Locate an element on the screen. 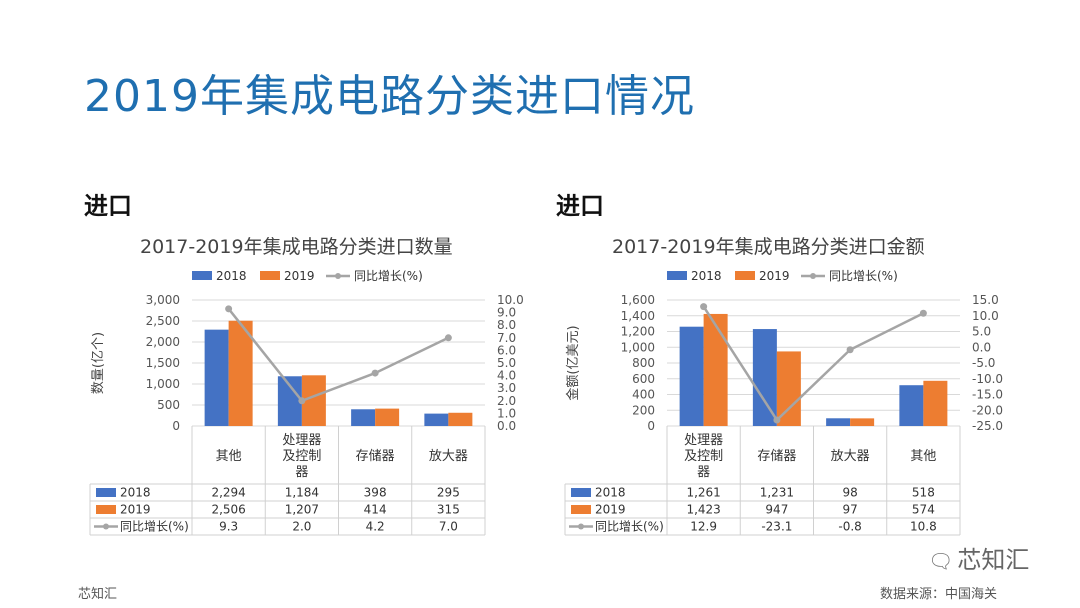 Image resolution: width=1080 pixels, height=608 pixels. c1-category-label-1: 存储器 is located at coordinates (776, 456).